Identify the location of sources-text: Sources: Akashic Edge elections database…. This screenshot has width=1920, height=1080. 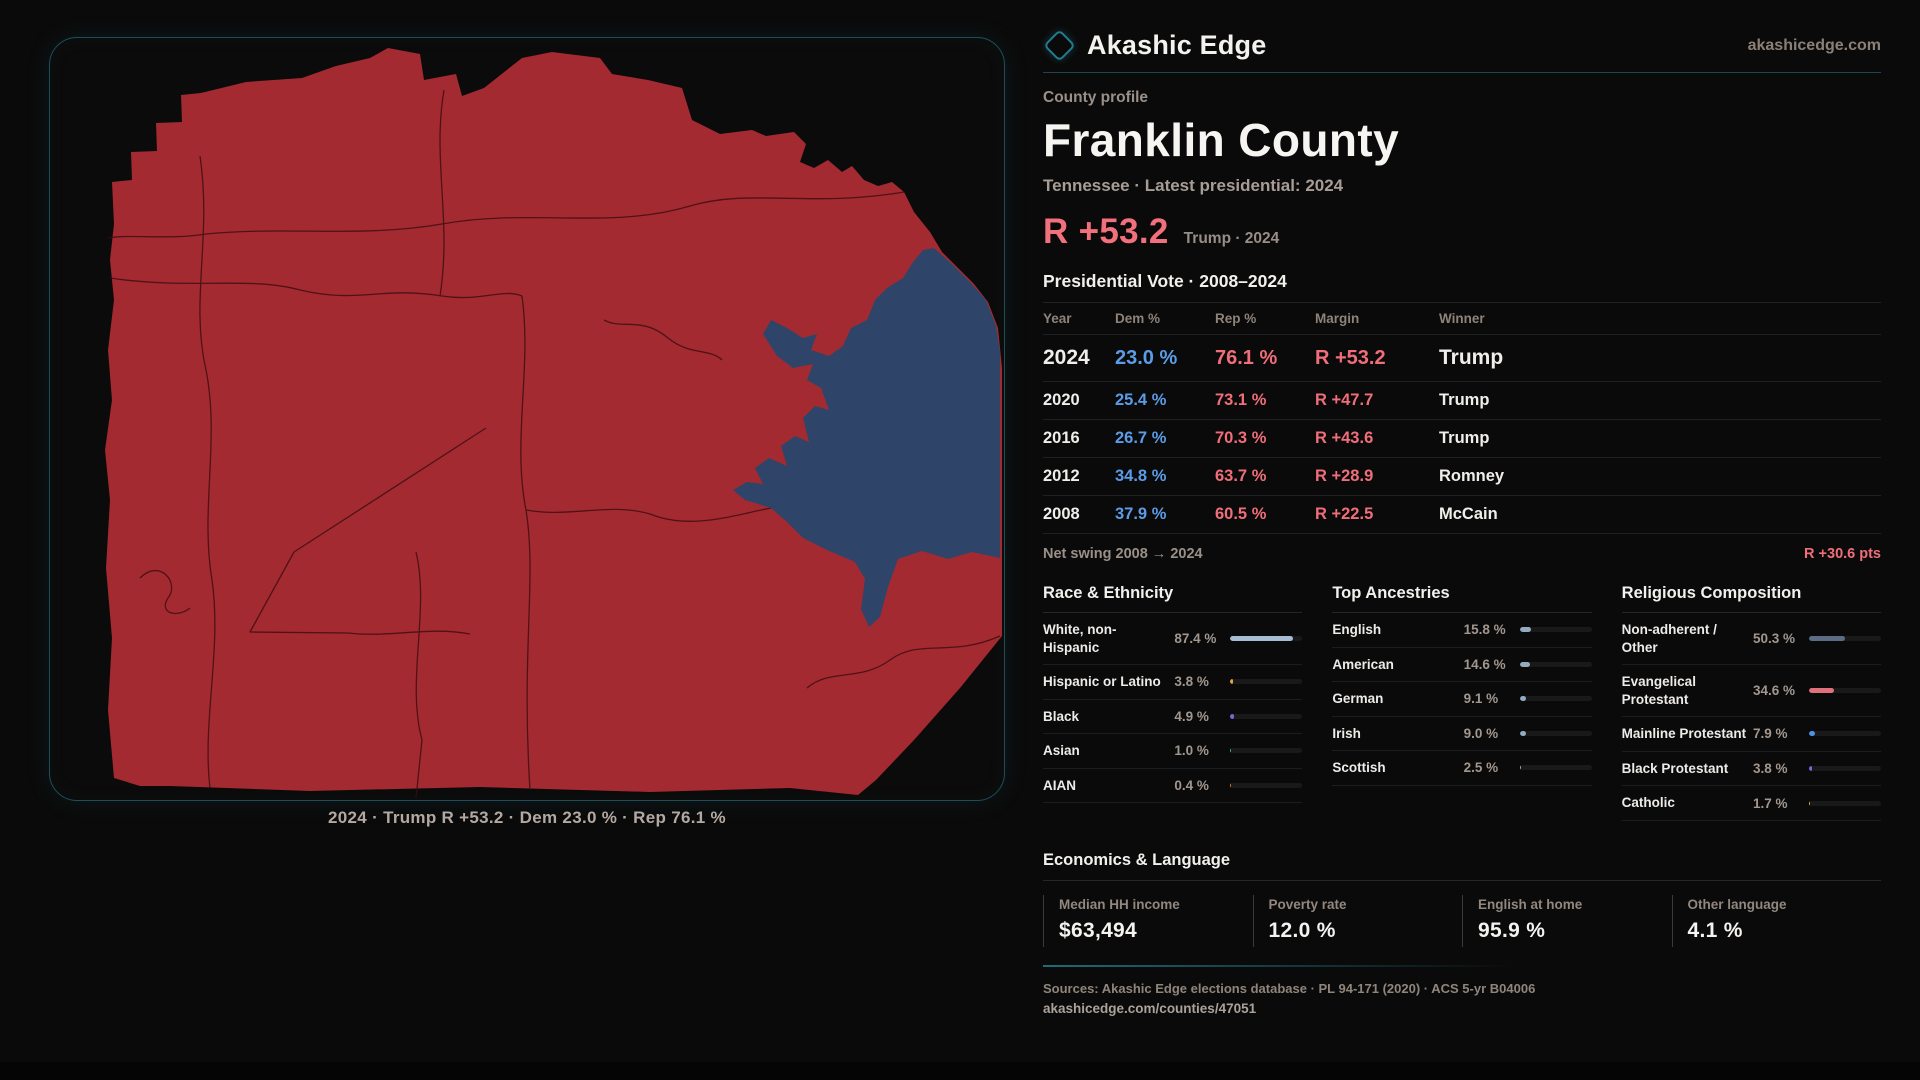
(1289, 988).